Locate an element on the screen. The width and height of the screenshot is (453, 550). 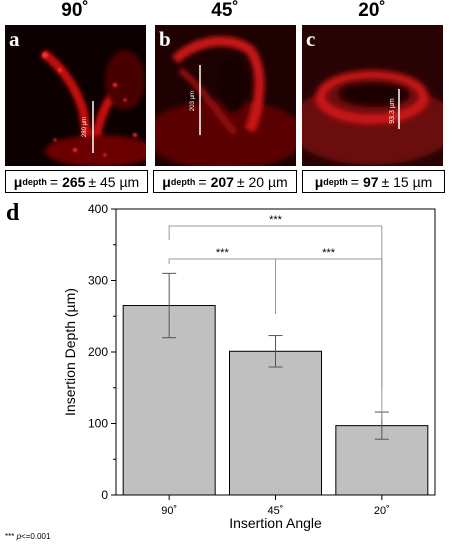
micrograph-panel-a: 280 µm a is located at coordinates (75, 95).